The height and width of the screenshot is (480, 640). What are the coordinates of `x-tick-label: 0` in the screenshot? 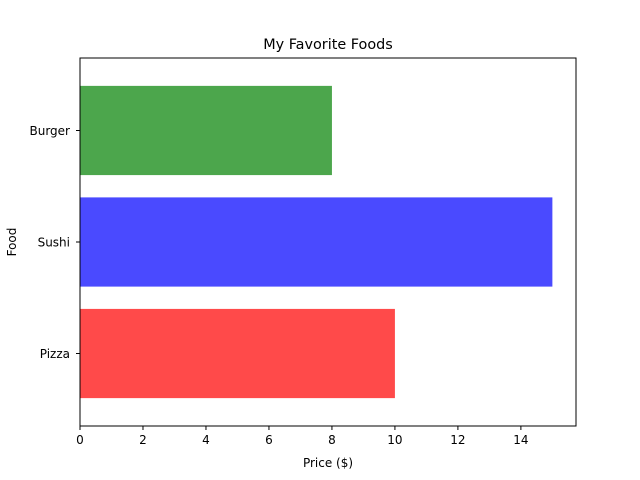 It's located at (80, 440).